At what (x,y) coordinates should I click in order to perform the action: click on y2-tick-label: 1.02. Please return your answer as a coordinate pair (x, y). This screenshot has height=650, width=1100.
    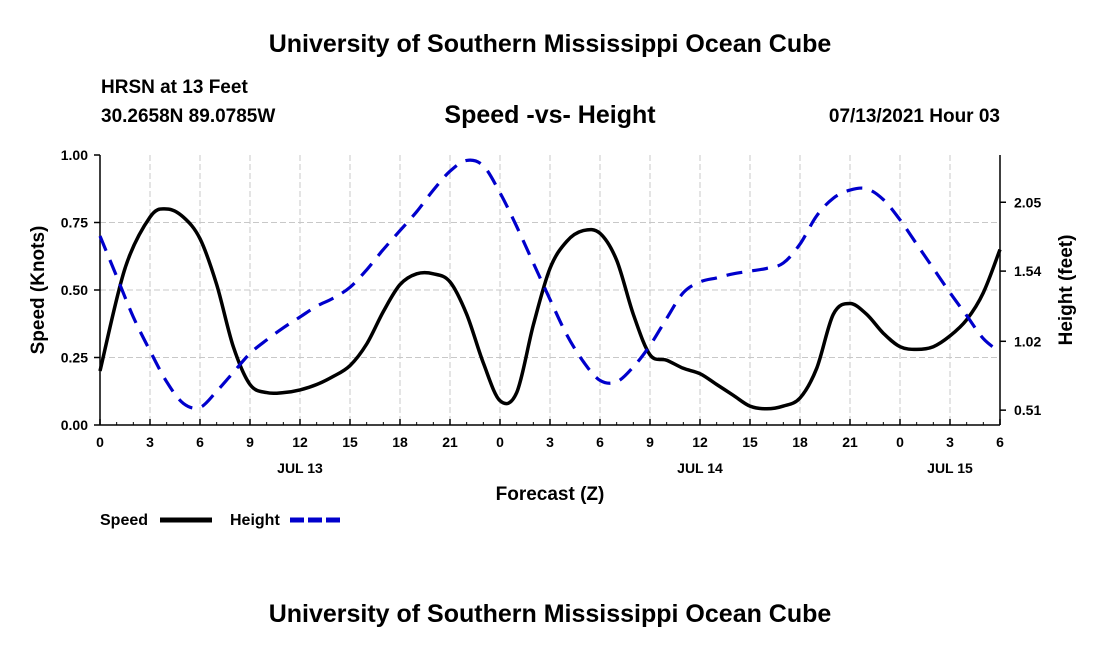
    Looking at the image, I should click on (1027, 341).